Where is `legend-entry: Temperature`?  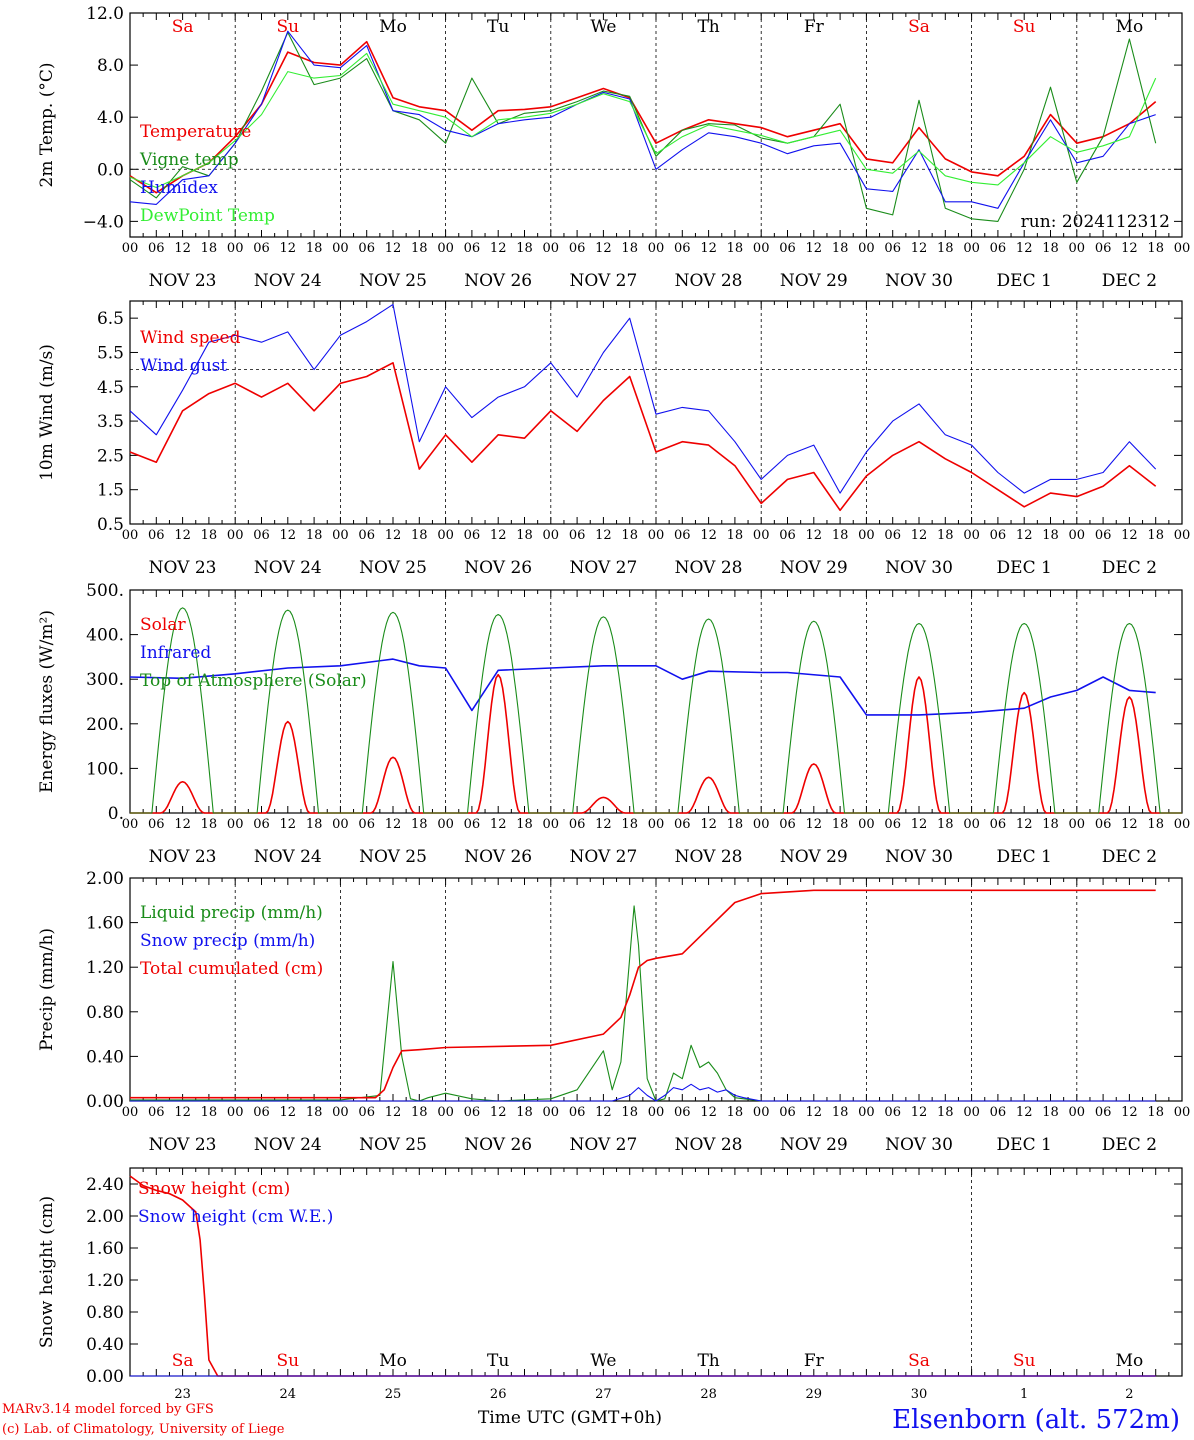
legend-entry: Temperature is located at coordinates (195, 132).